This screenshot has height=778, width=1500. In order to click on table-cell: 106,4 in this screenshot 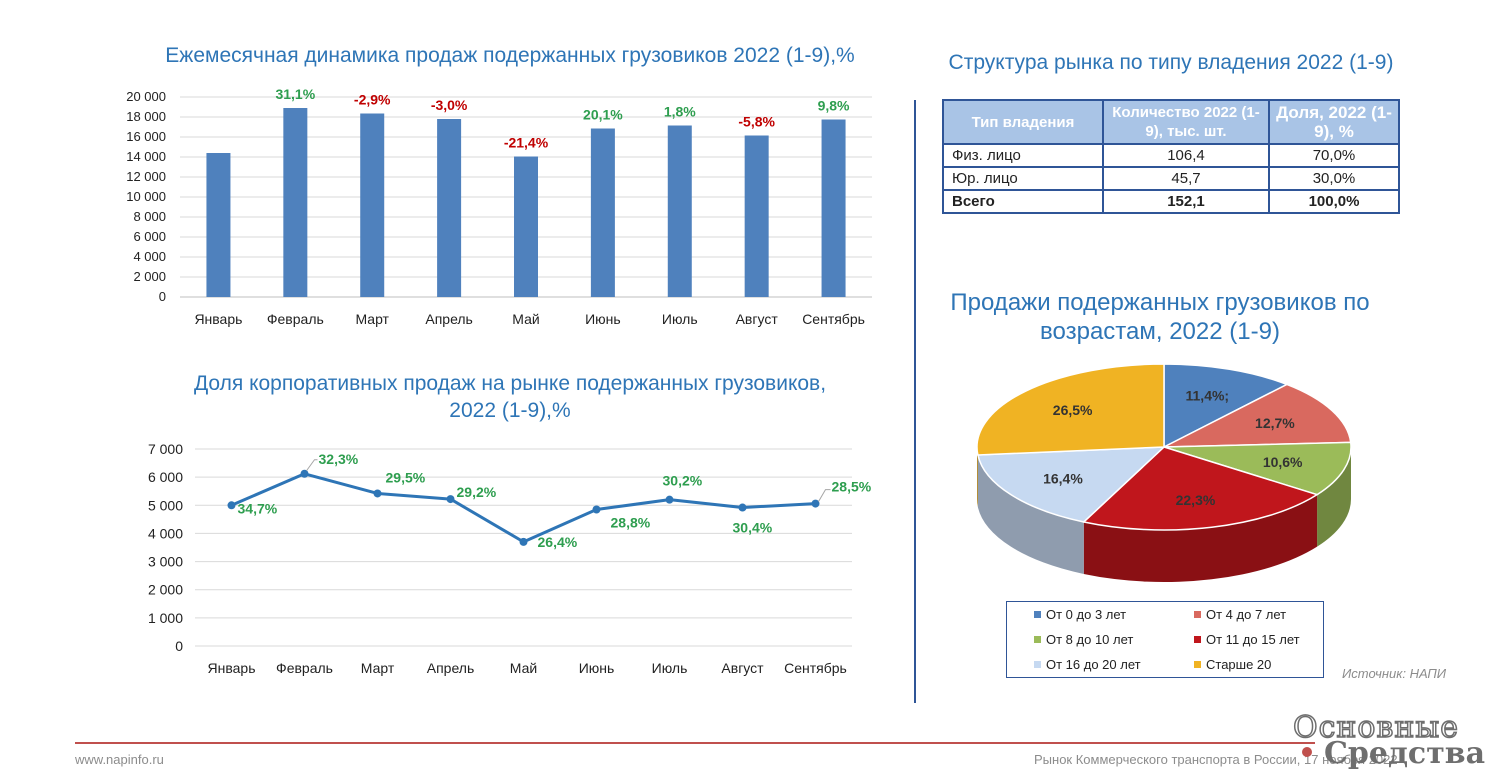, I will do `click(1186, 155)`.